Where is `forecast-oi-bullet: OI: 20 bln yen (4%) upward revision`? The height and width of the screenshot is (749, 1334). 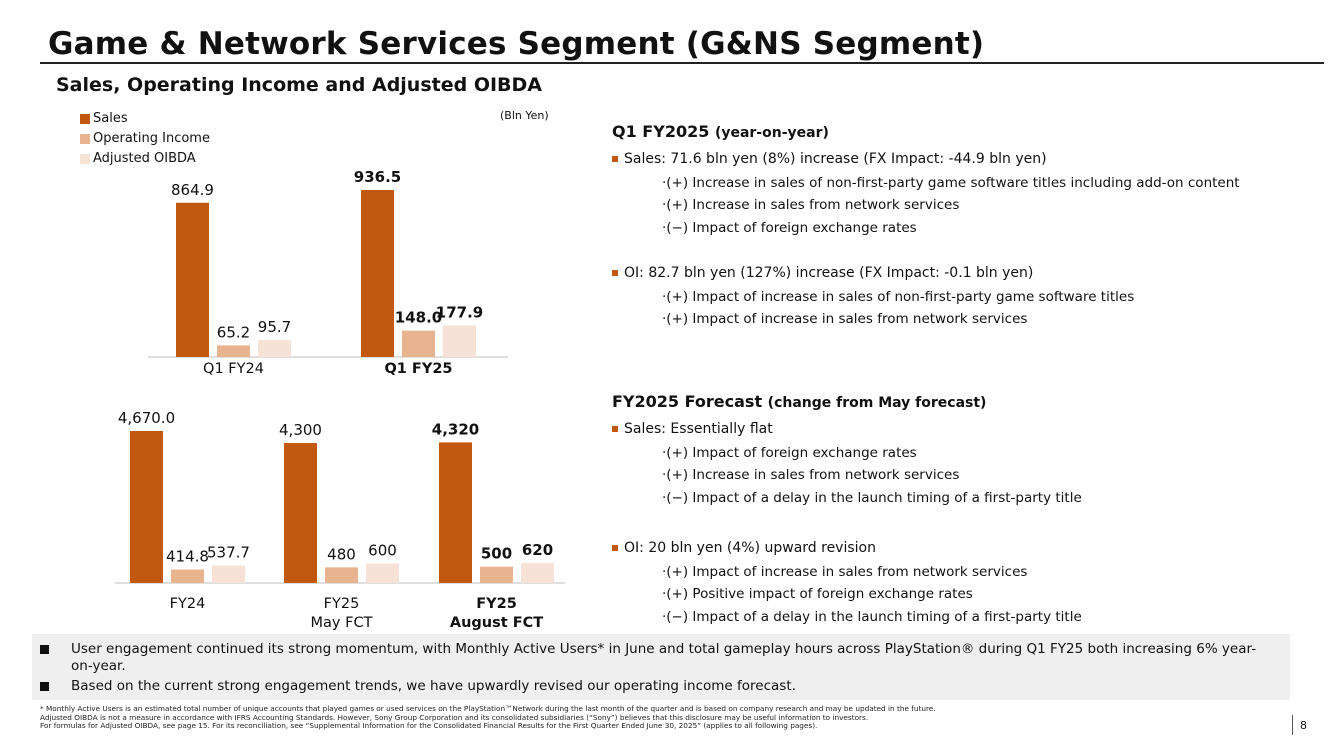
forecast-oi-bullet: OI: 20 bln yen (4%) upward revision is located at coordinates (744, 548).